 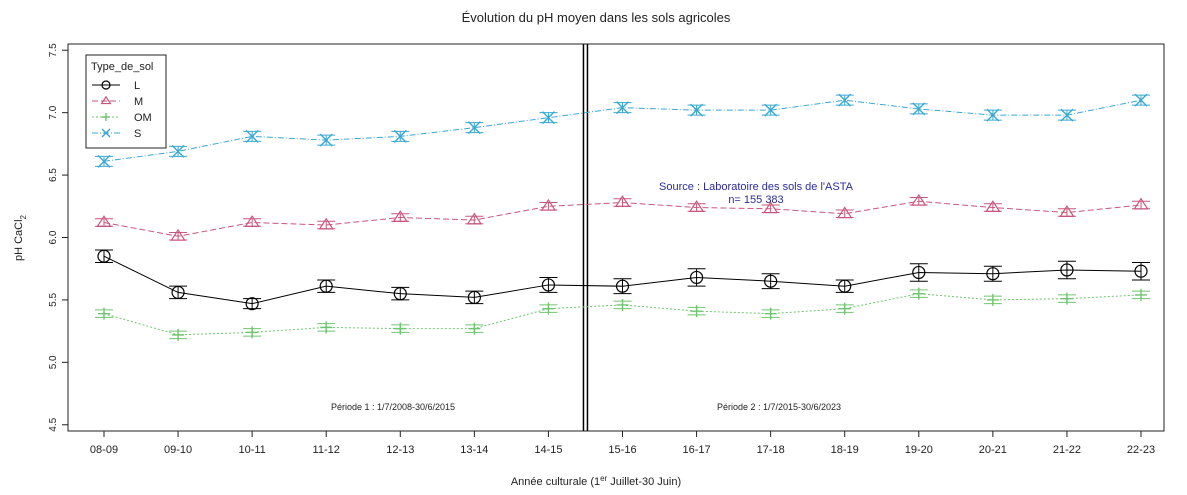 What do you see at coordinates (137, 134) in the screenshot?
I see `legend-label: S` at bounding box center [137, 134].